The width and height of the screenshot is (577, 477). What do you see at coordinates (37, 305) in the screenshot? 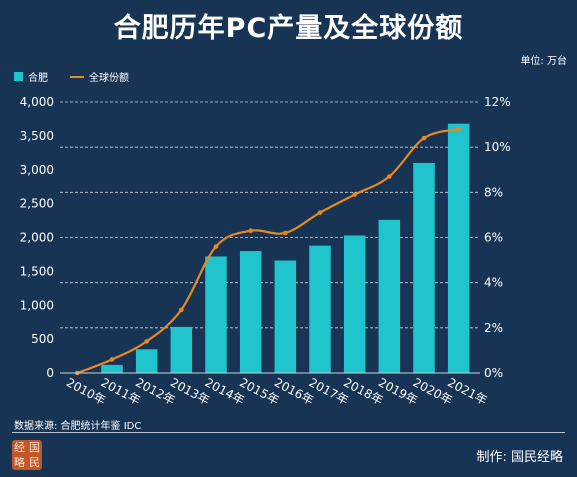
I see `left-tick-label: 1,000` at bounding box center [37, 305].